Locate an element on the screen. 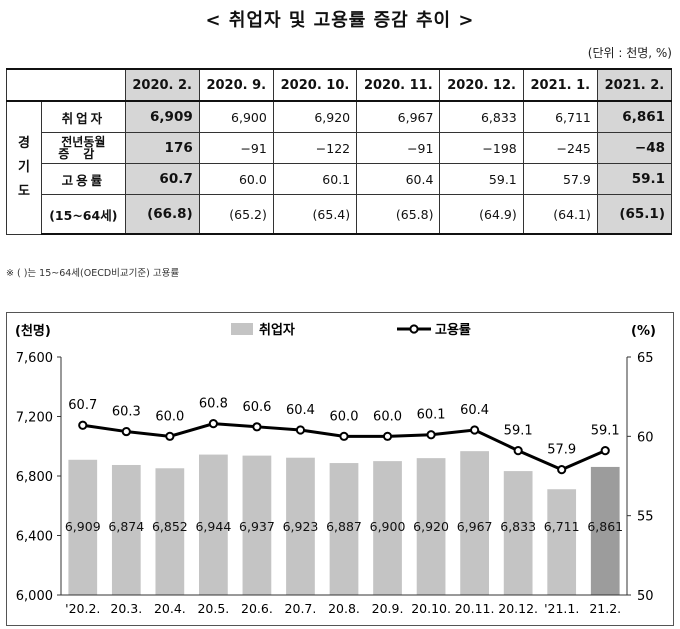 This screenshot has height=629, width=680. x-tick-label: 20.5. is located at coordinates (213, 608).